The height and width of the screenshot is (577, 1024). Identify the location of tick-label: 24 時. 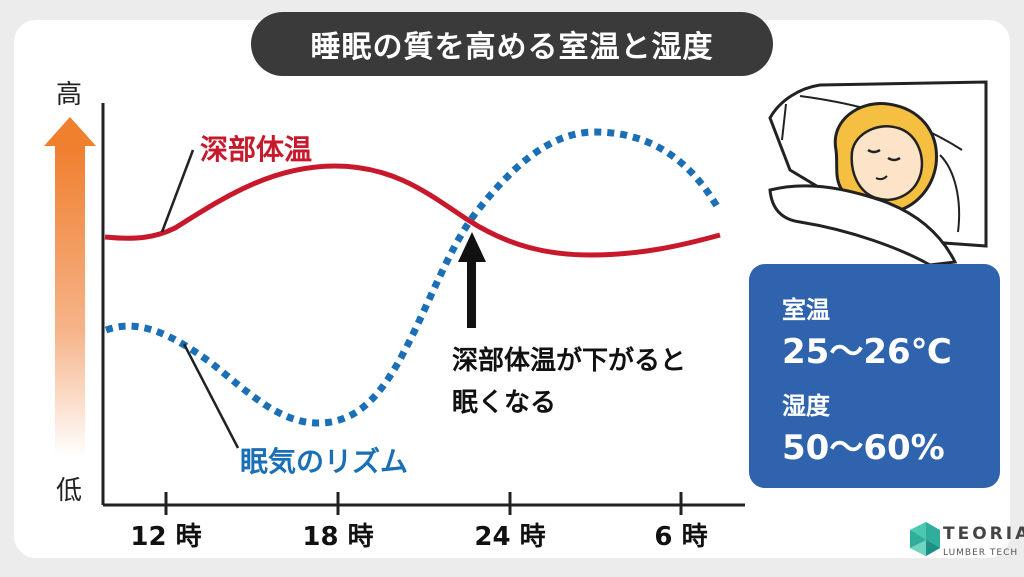
(510, 537).